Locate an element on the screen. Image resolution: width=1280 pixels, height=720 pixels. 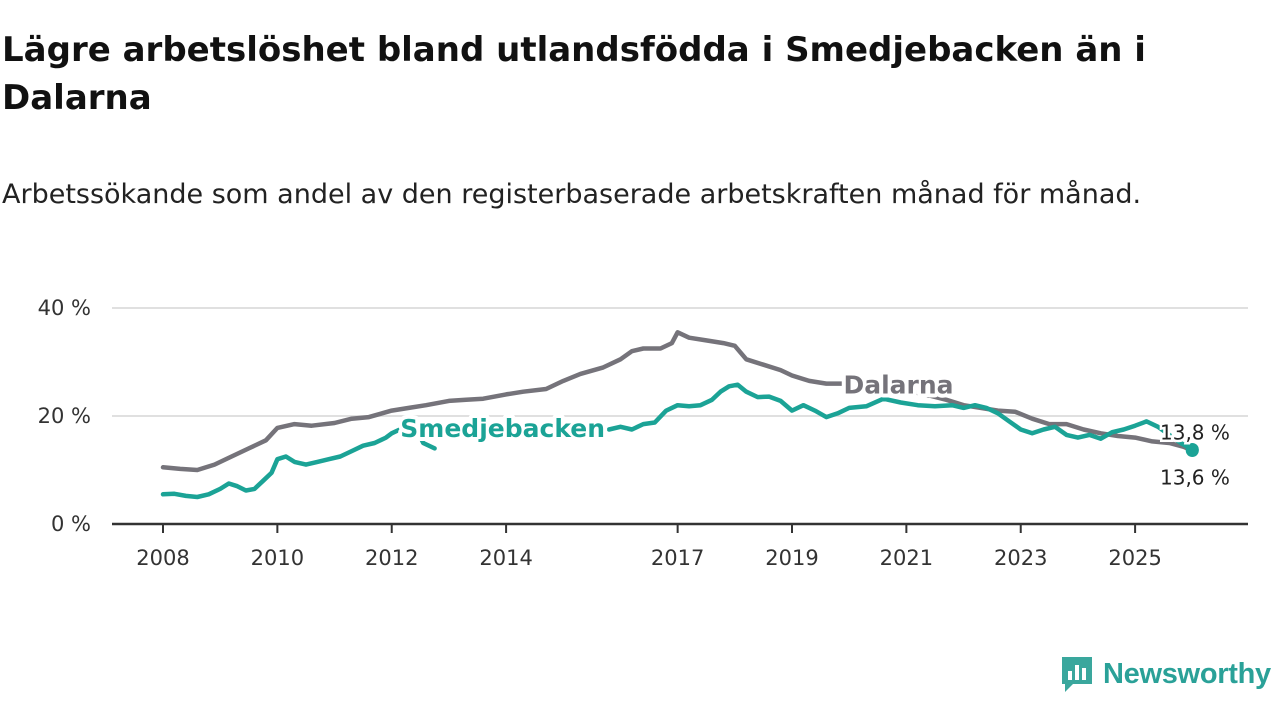
series-line-smedjebacken is located at coordinates (288, 460).